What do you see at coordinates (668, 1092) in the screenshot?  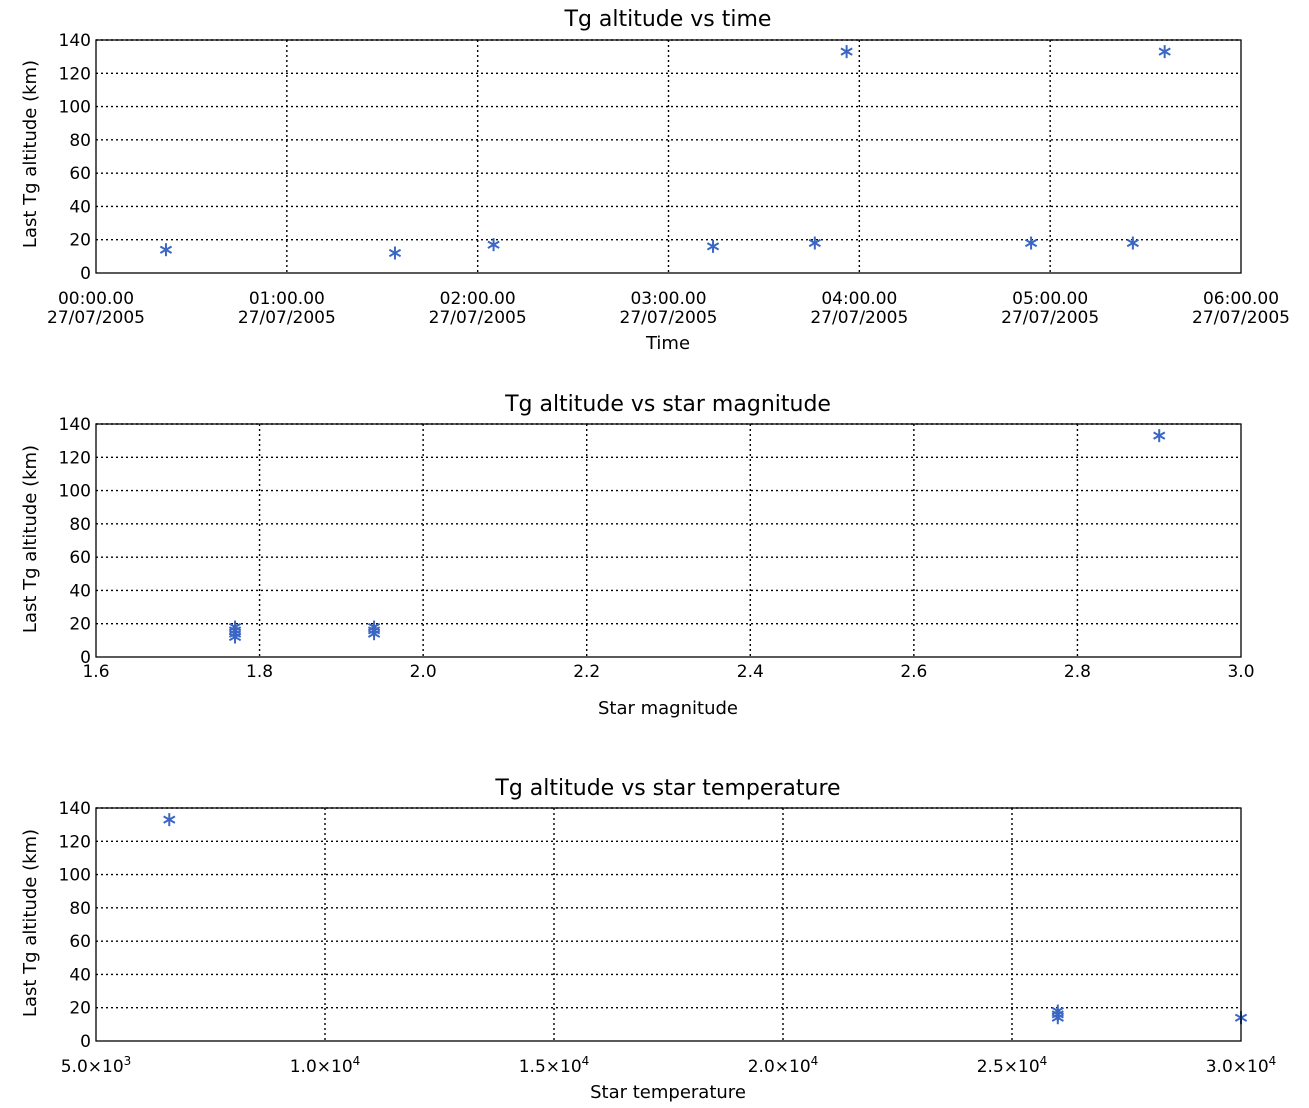 I see `x-axis-label: Star temperature` at bounding box center [668, 1092].